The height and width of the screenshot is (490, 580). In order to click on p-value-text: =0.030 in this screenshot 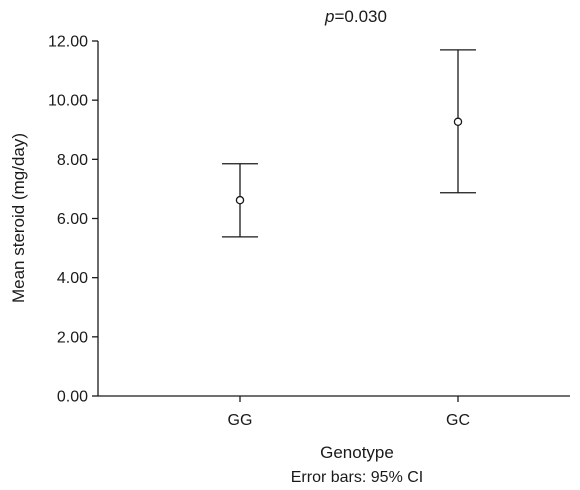, I will do `click(360, 16)`.